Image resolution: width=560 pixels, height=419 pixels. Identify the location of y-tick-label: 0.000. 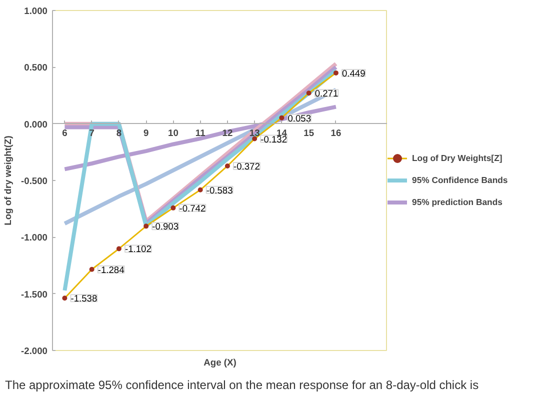
(36, 124).